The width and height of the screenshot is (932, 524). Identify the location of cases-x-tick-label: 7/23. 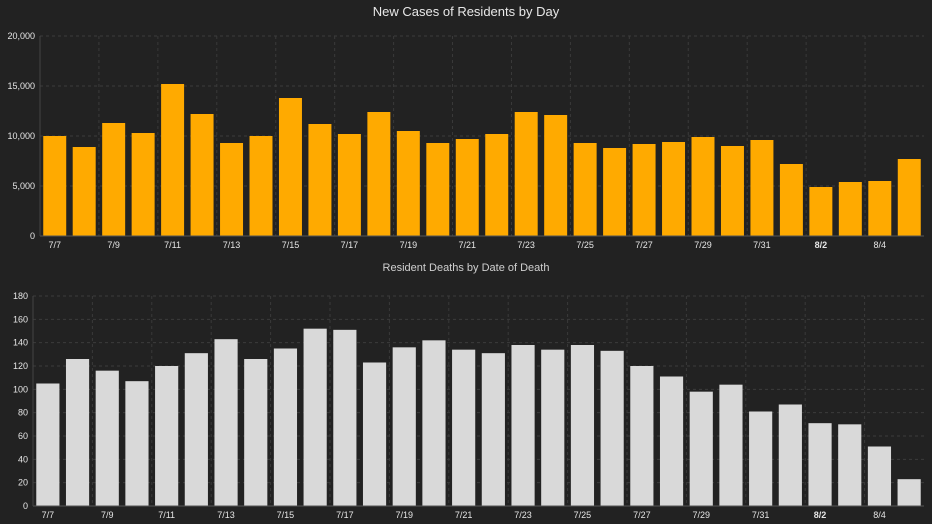
(526, 245).